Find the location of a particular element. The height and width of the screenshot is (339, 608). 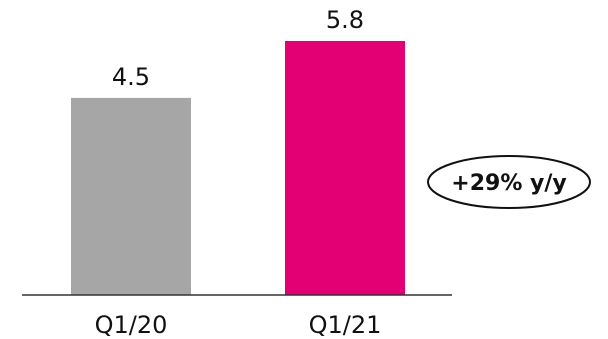

category-tick-labels-group: Q1/20 Q1/21 is located at coordinates (238, 325).